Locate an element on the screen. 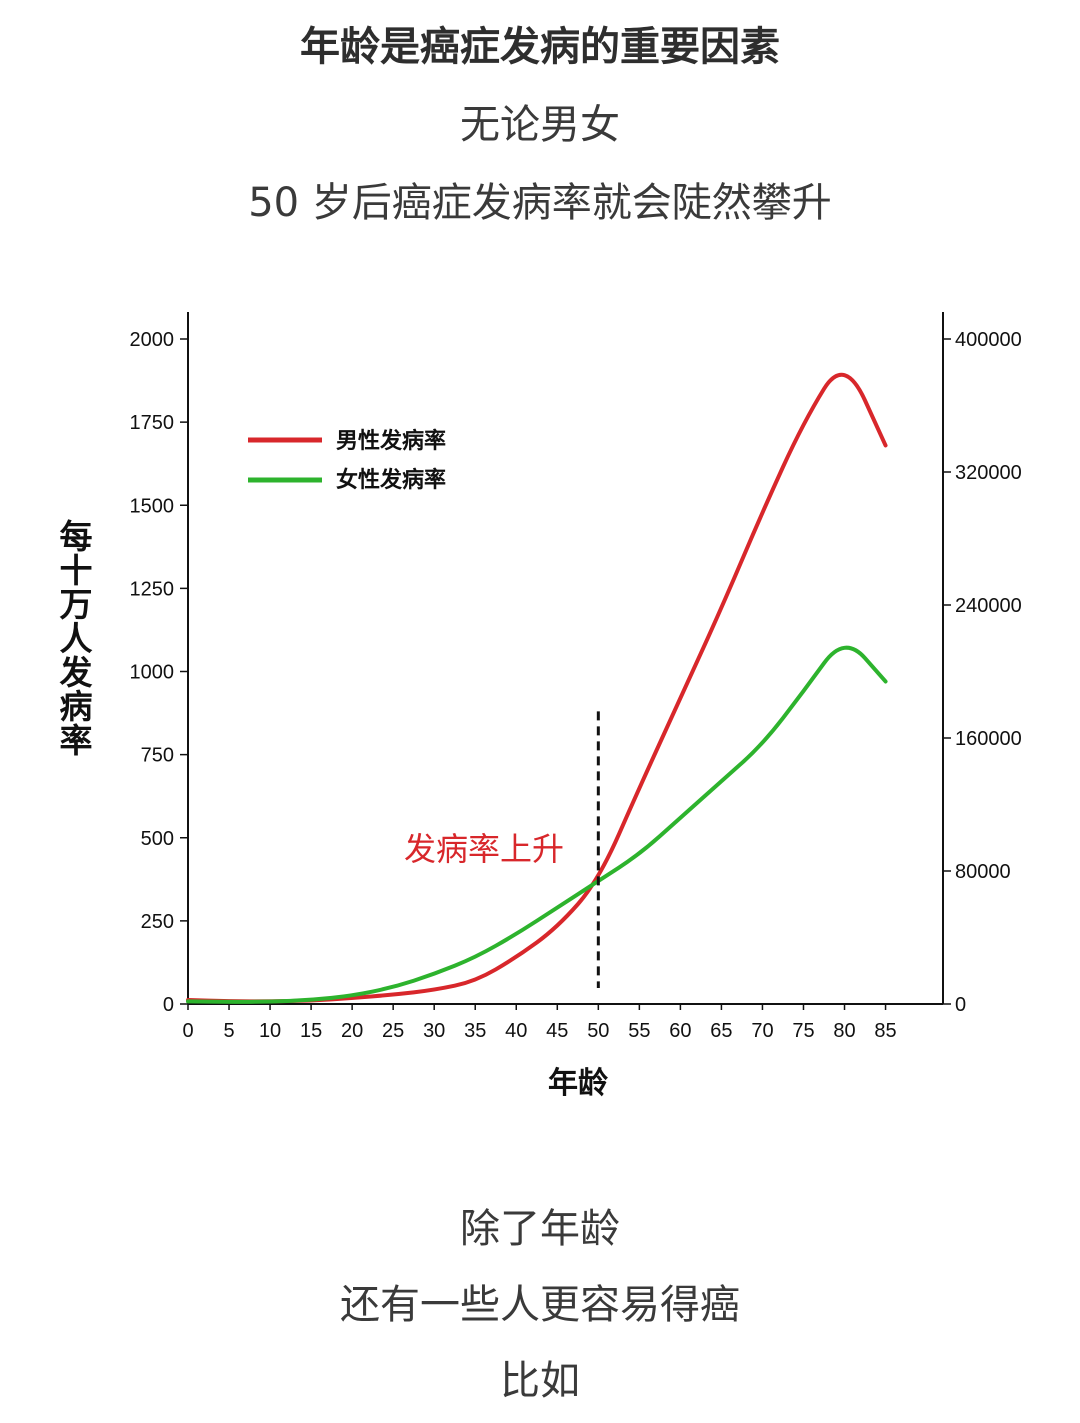 The width and height of the screenshot is (1080, 1423). y-tick-label: 500 is located at coordinates (157, 839).